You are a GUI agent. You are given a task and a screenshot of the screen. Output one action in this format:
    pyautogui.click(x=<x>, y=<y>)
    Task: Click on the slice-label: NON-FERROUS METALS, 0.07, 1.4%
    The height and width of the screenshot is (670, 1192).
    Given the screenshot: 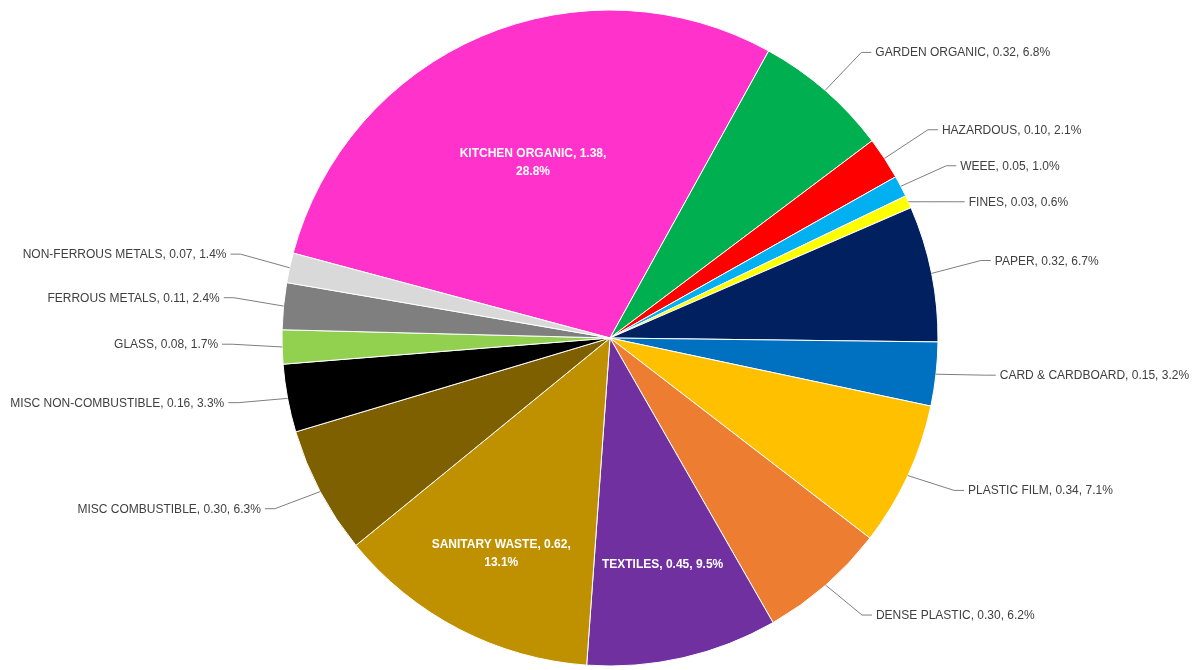 What is the action you would take?
    pyautogui.click(x=124, y=254)
    